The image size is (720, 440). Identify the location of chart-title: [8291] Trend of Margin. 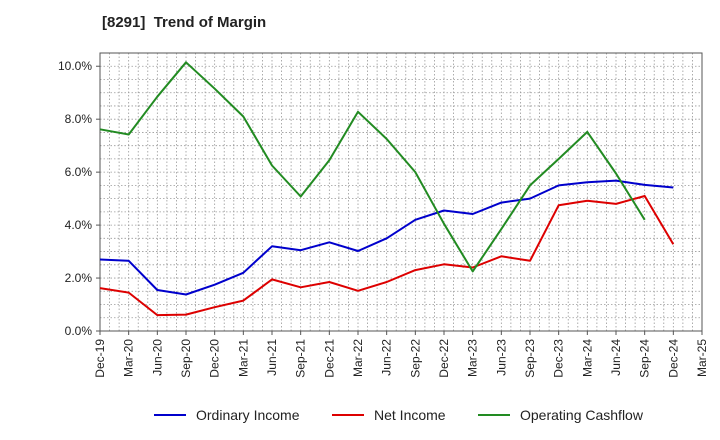
(184, 22).